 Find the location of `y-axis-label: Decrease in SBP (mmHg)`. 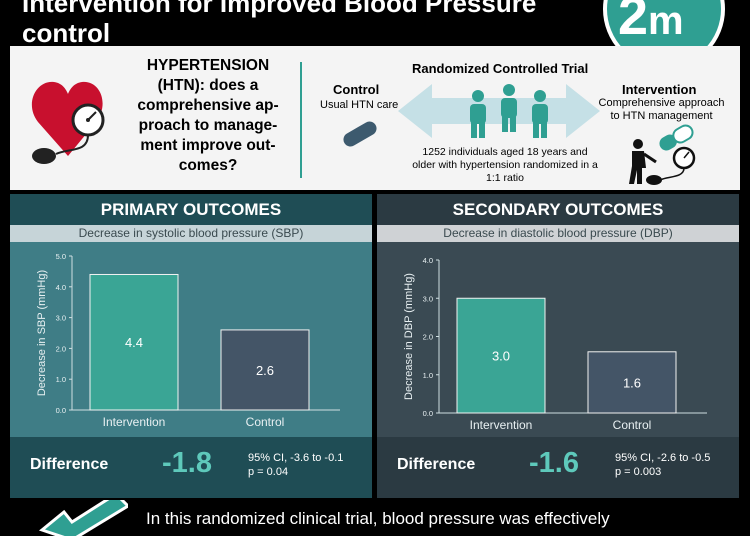

y-axis-label: Decrease in SBP (mmHg) is located at coordinates (42, 333).